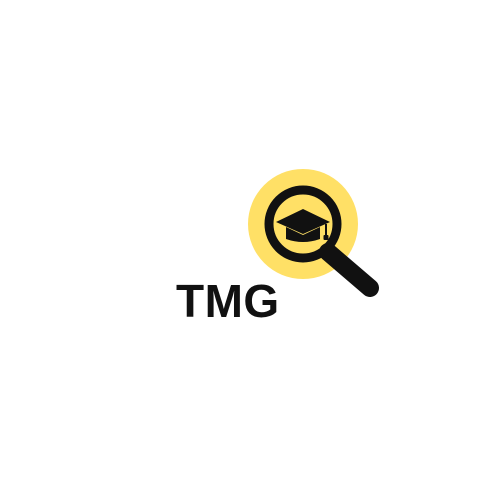 This screenshot has width=500, height=500. I want to click on magnifier-graduation-cap-icon, so click(313, 233).